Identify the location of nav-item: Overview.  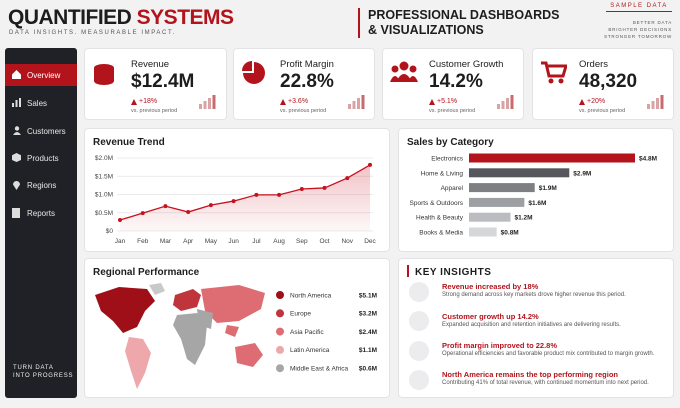
(41, 75).